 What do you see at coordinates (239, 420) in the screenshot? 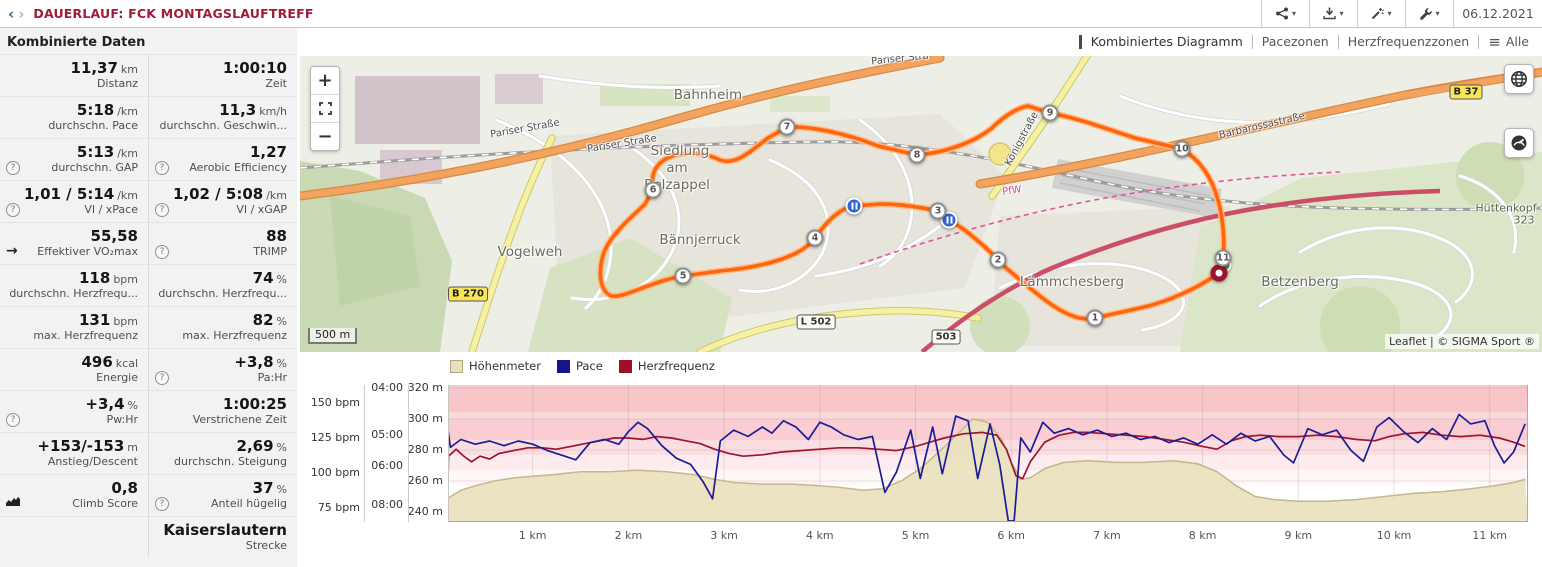
I see `stat-label: Verstrichene Zeit` at bounding box center [239, 420].